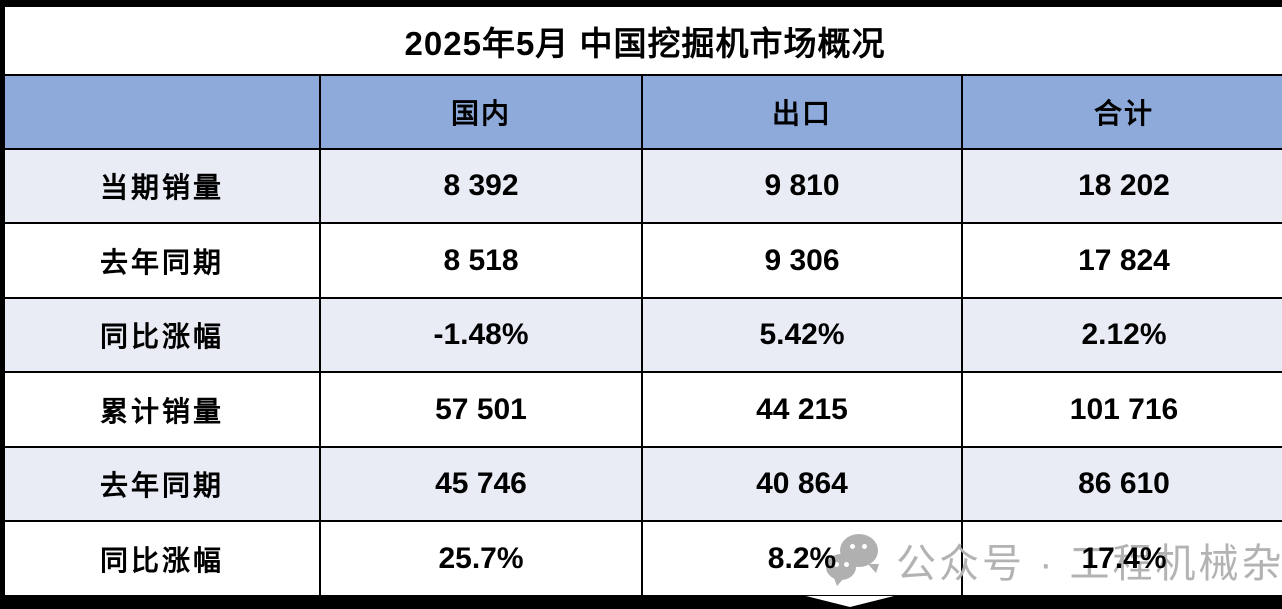  Describe the element at coordinates (481, 112) in the screenshot. I see `column-header-domestic: 国内` at that location.